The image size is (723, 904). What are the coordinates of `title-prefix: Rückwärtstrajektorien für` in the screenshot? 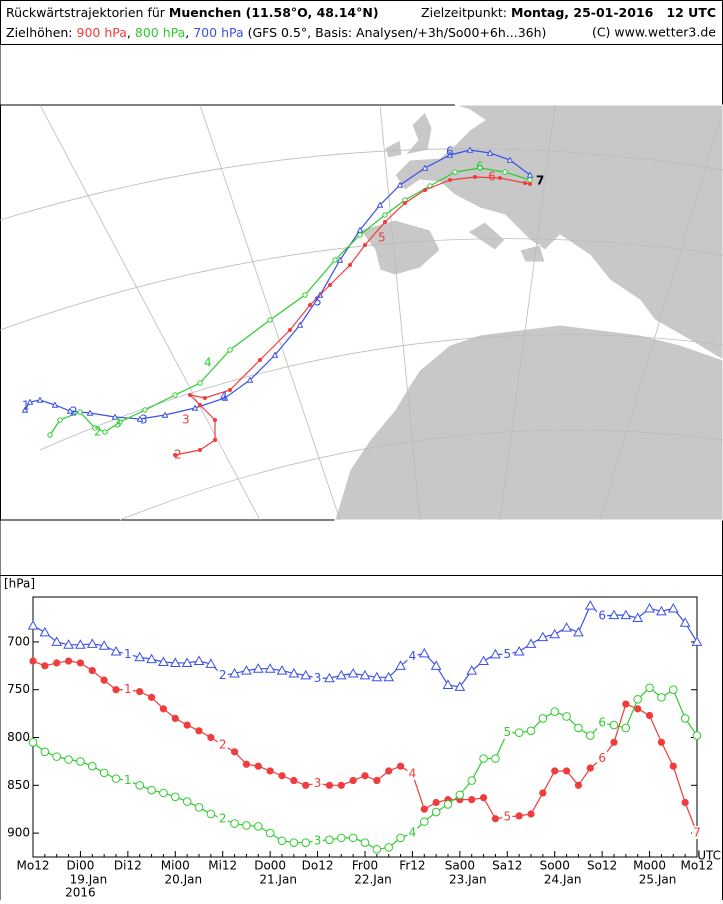 It's located at (86, 12).